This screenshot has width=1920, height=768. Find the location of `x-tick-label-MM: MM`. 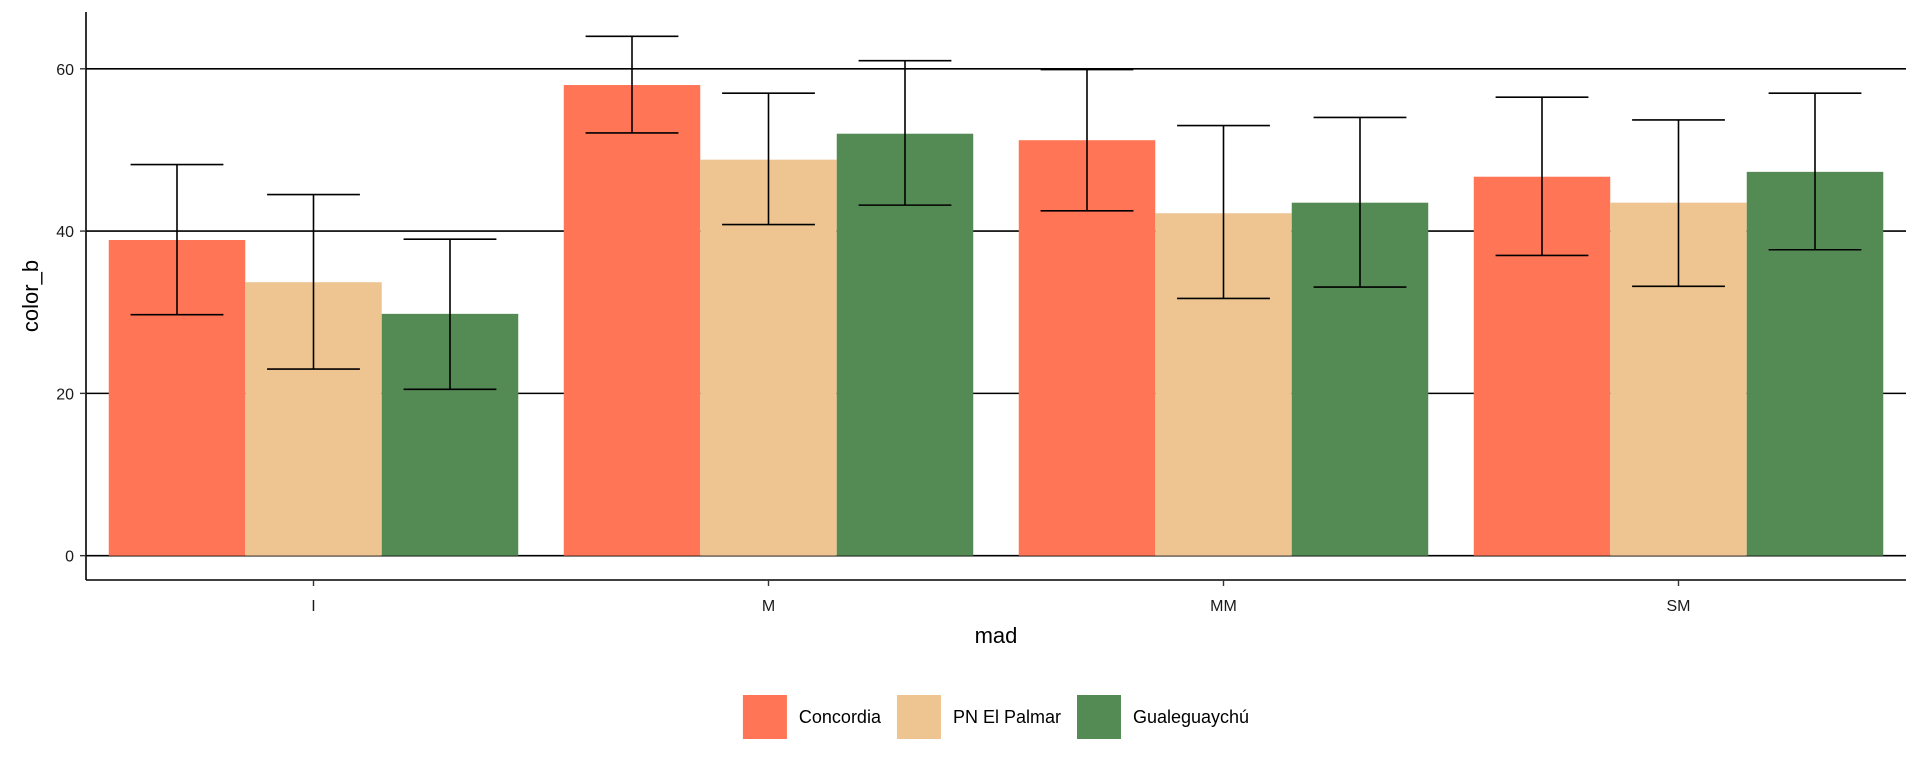

x-tick-label-MM: MM is located at coordinates (1223, 606).